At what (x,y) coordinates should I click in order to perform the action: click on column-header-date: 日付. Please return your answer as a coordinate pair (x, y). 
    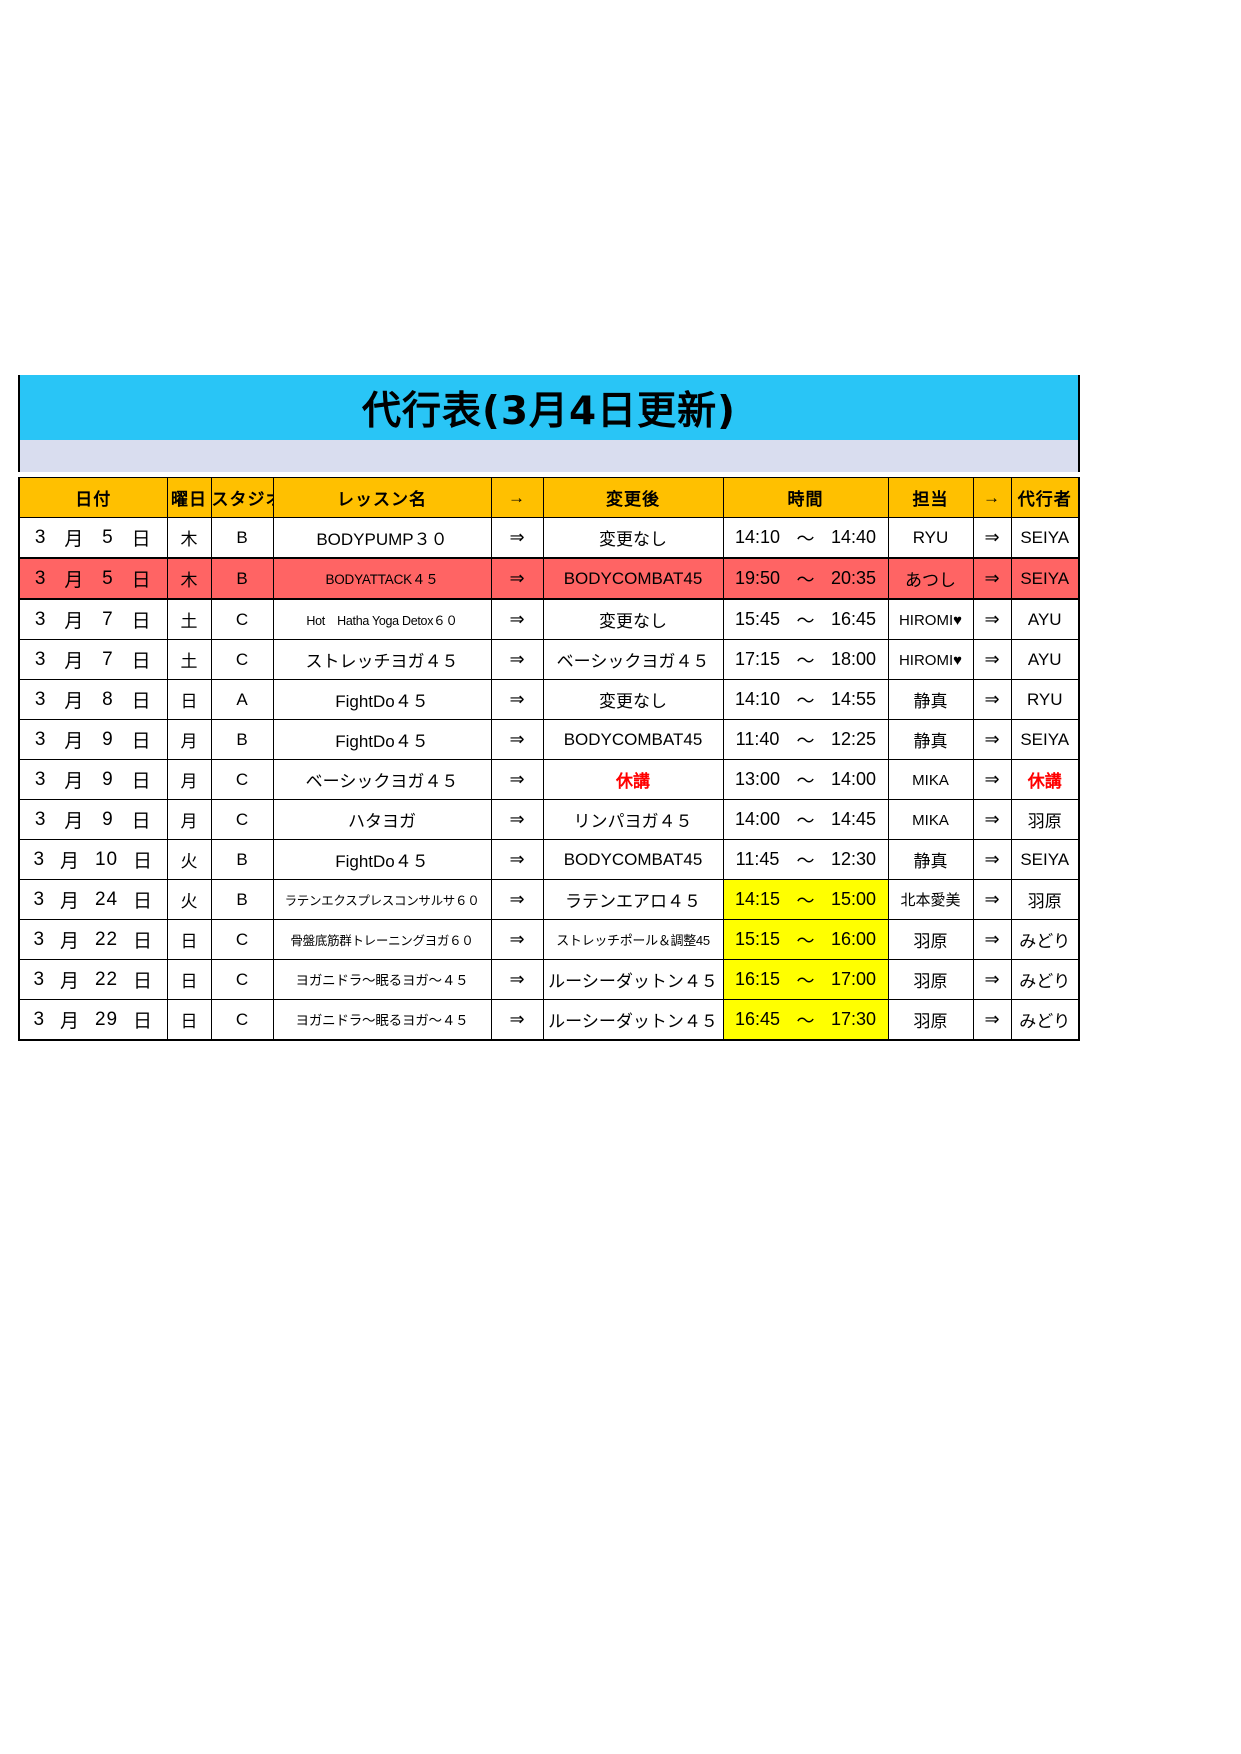
    Looking at the image, I should click on (93, 497).